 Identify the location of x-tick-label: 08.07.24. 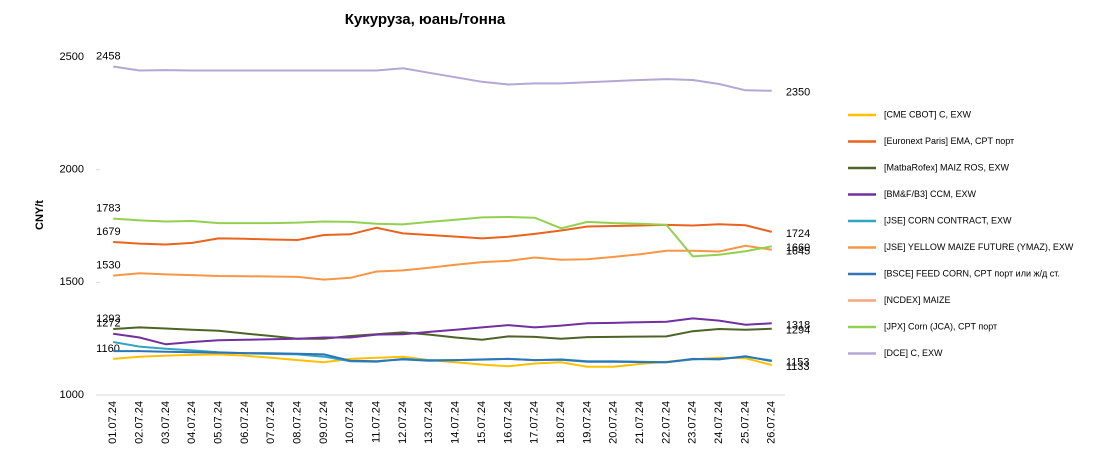
(298, 422).